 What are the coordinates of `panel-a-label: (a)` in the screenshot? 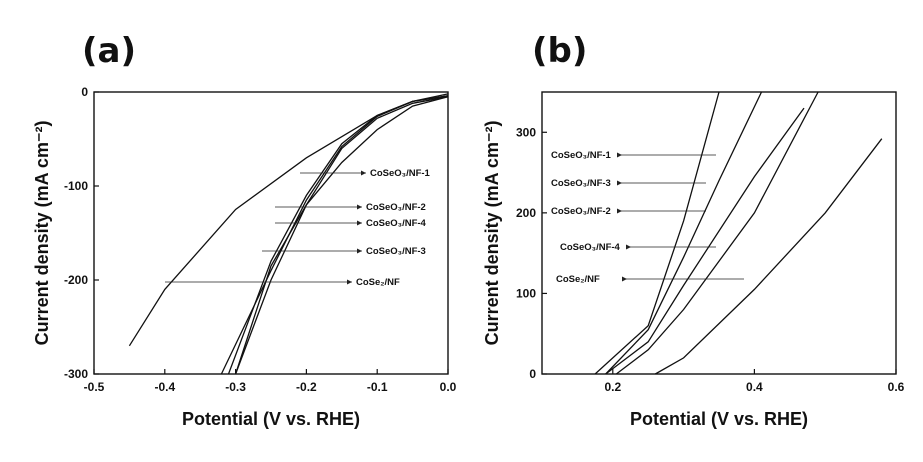 It's located at (109, 51).